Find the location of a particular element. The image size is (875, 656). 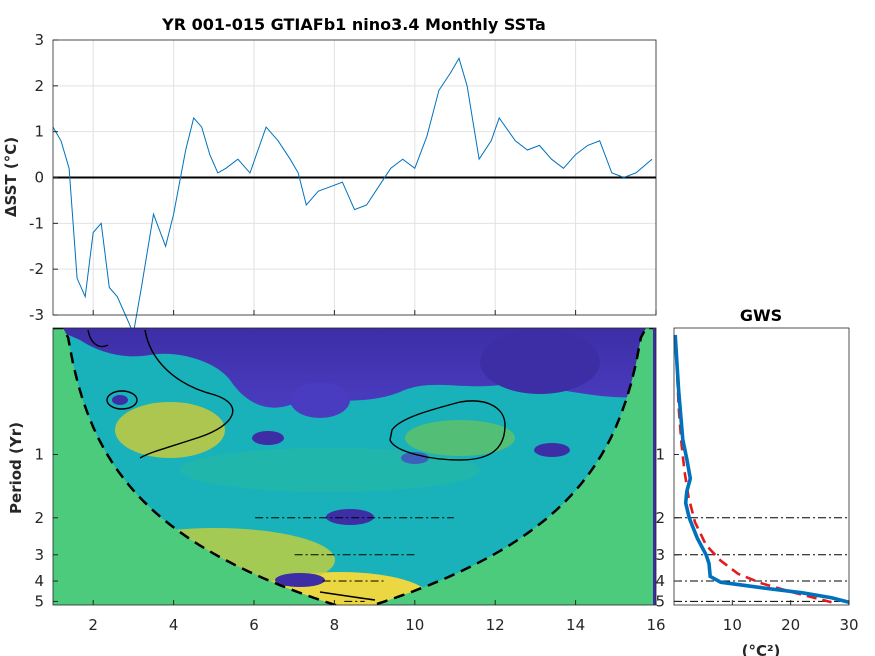

wavelet-xtick-label: 14 is located at coordinates (575, 625).